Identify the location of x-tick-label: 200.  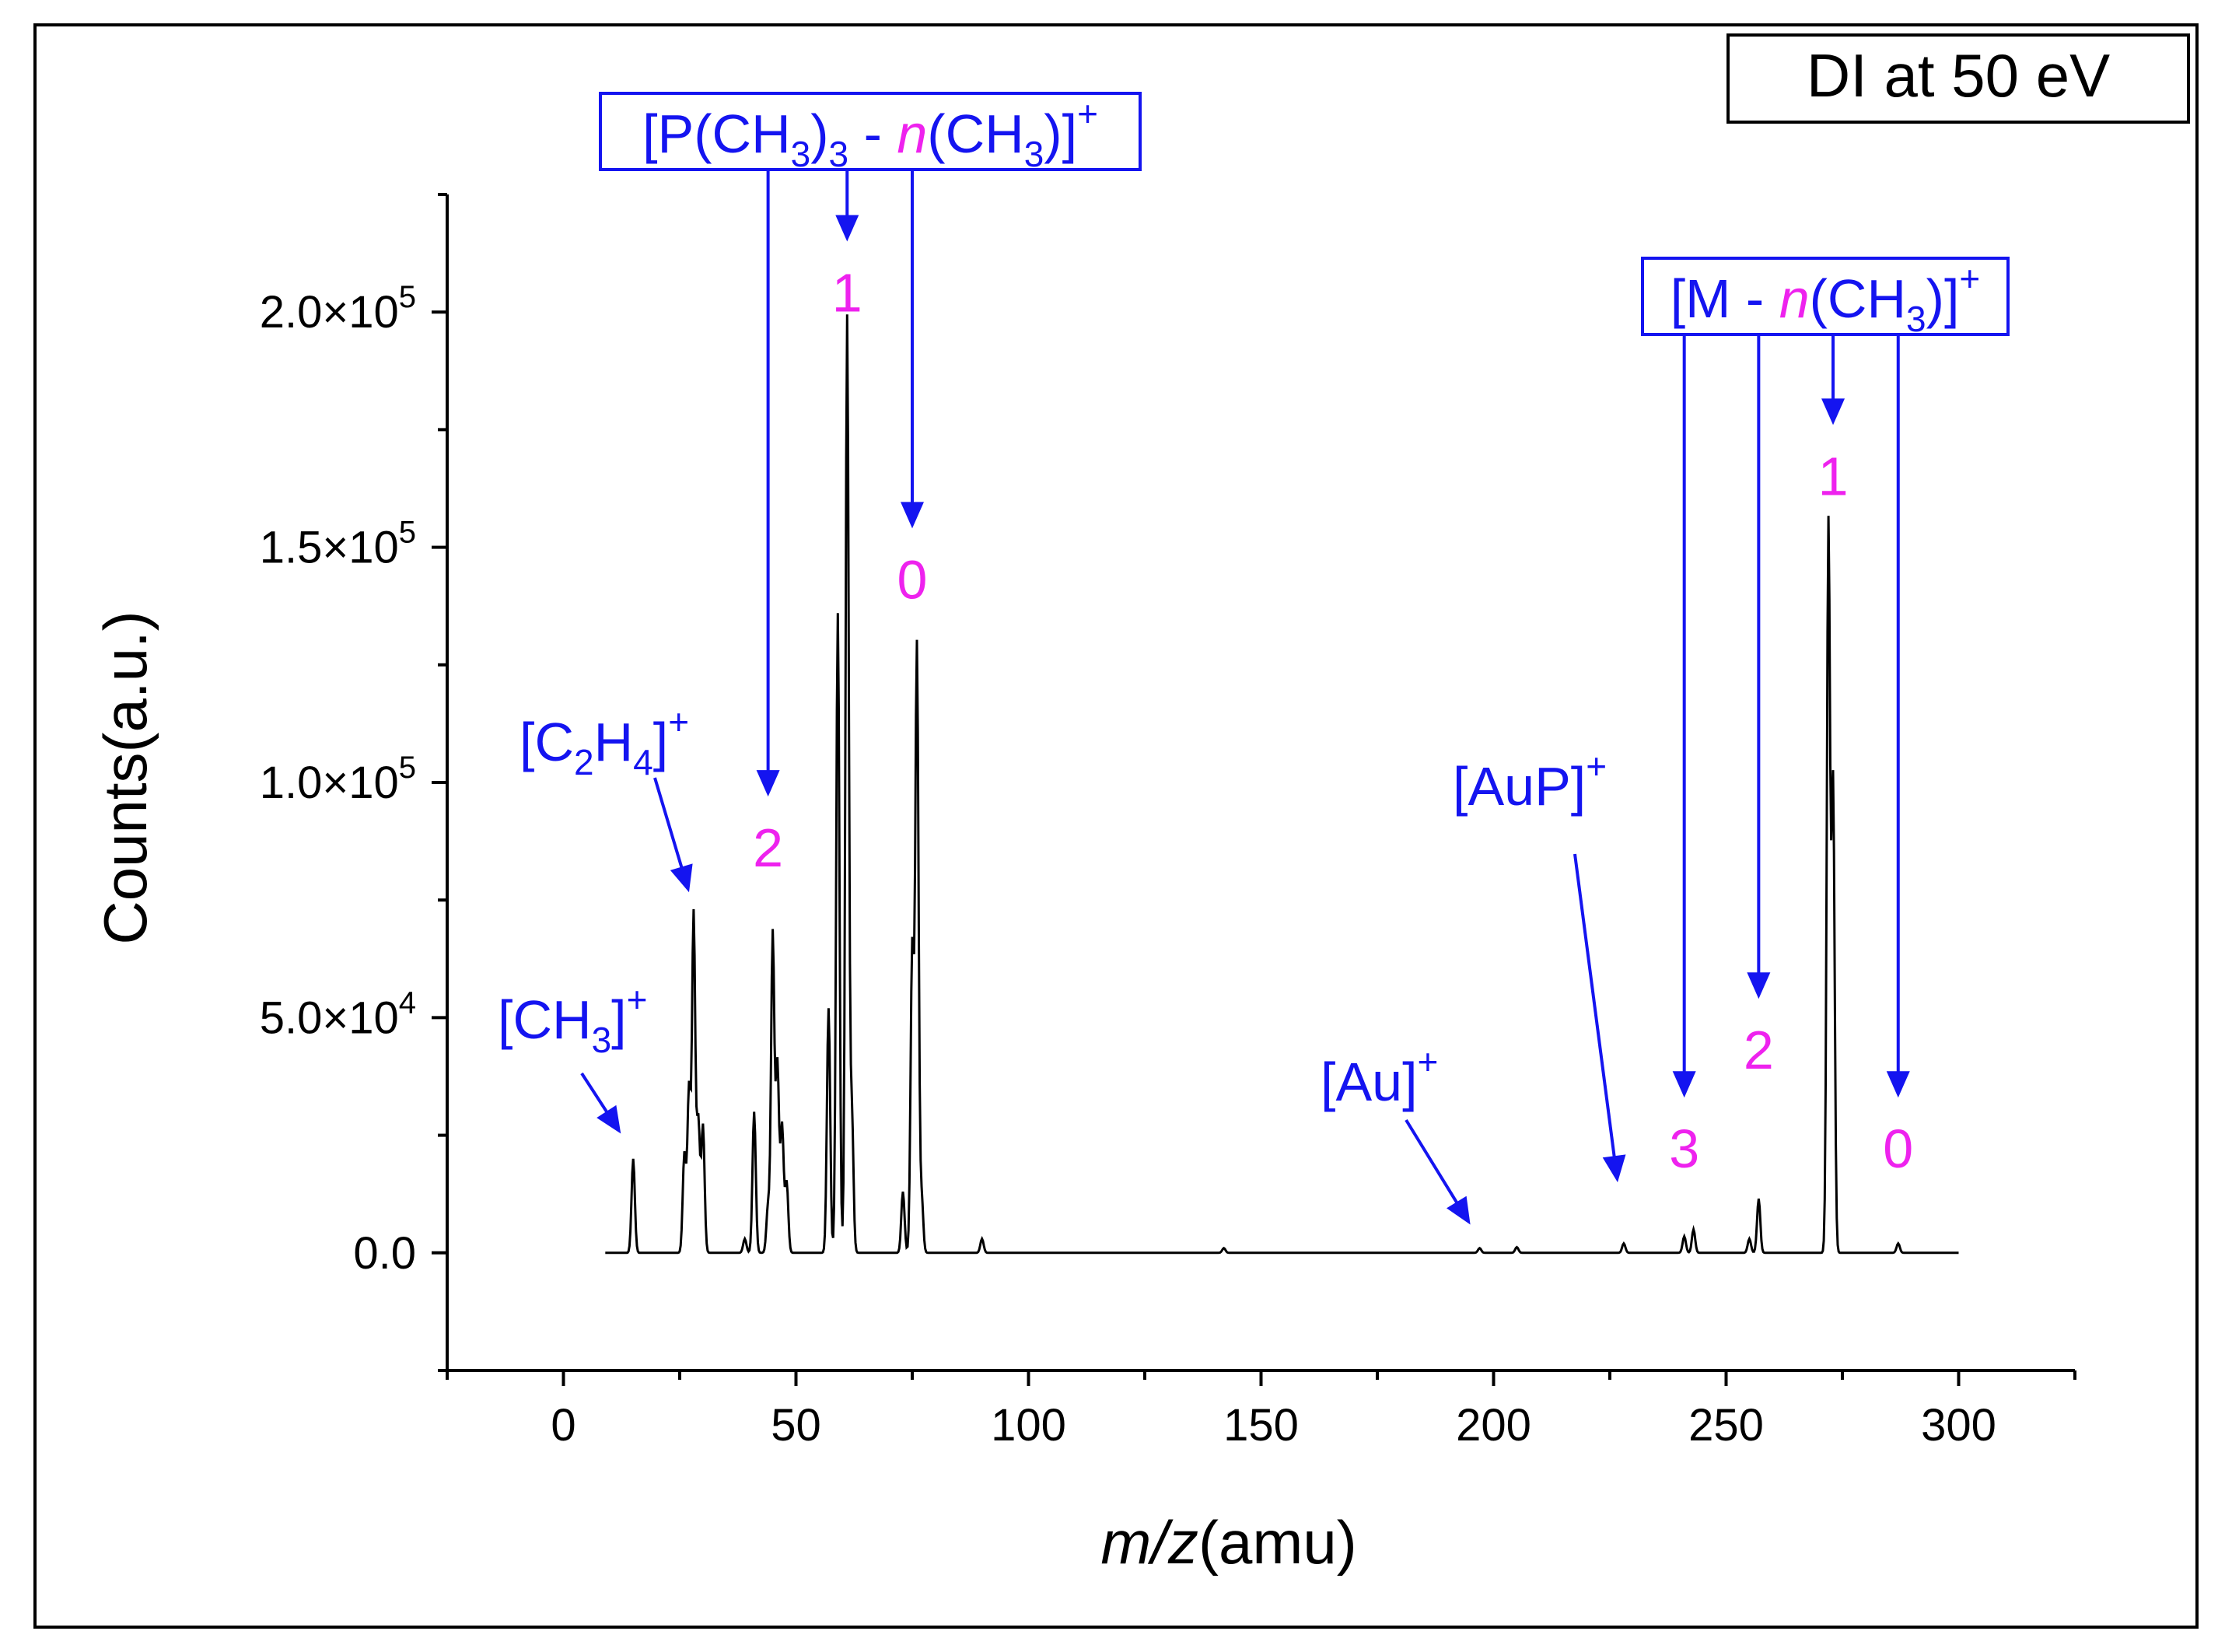
(1494, 1426).